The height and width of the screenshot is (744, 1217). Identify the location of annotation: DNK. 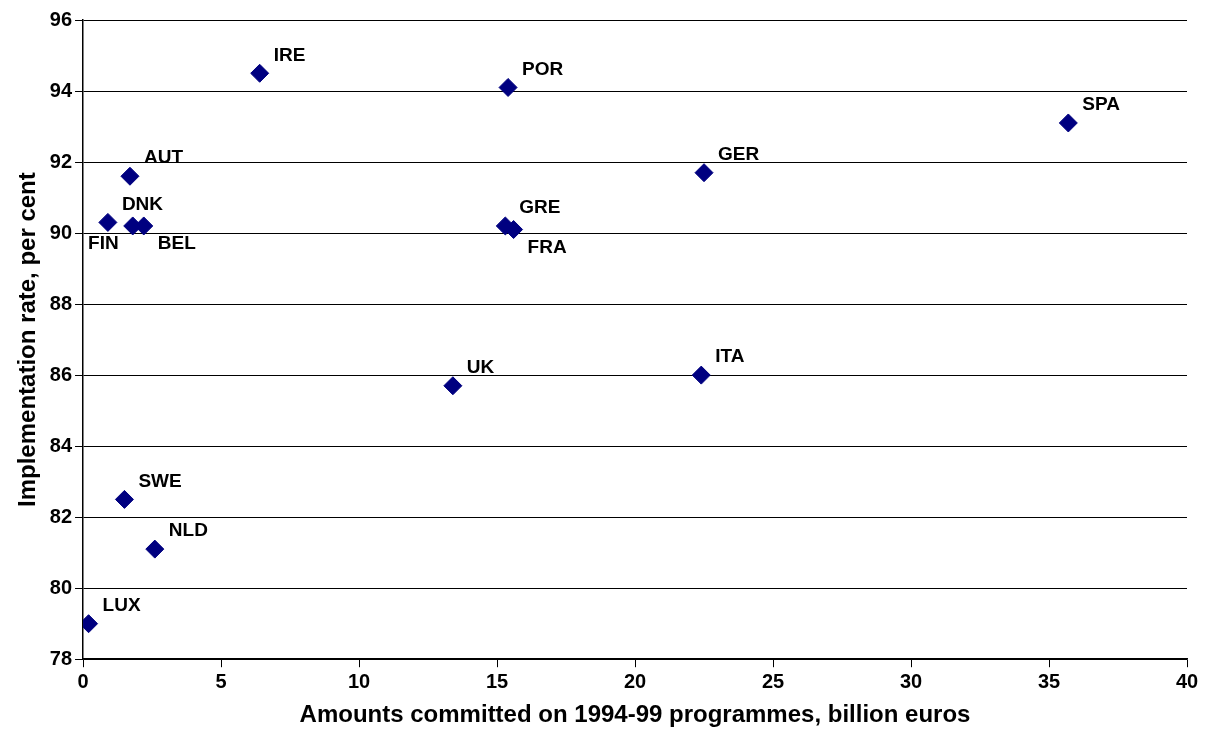
(142, 203).